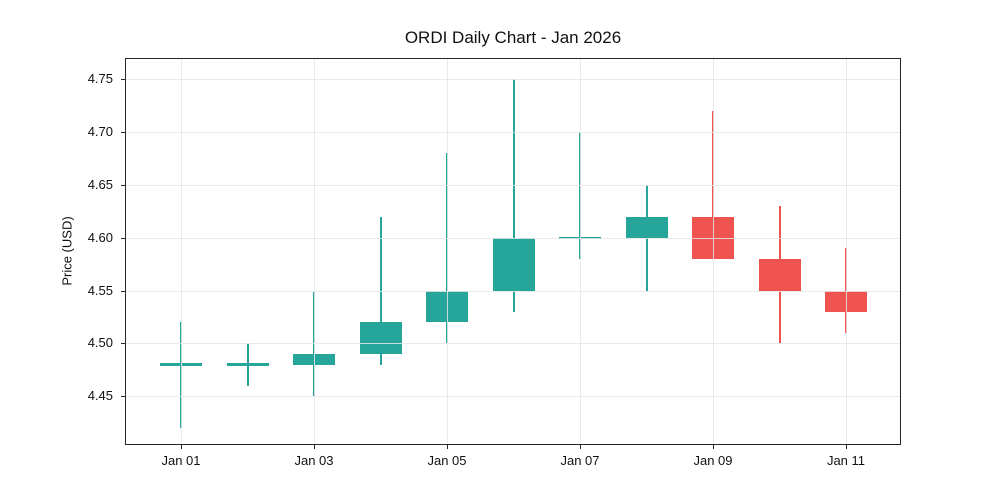 The image size is (1000, 500). What do you see at coordinates (100, 396) in the screenshot?
I see `y-tick-label-4.45: 4.45` at bounding box center [100, 396].